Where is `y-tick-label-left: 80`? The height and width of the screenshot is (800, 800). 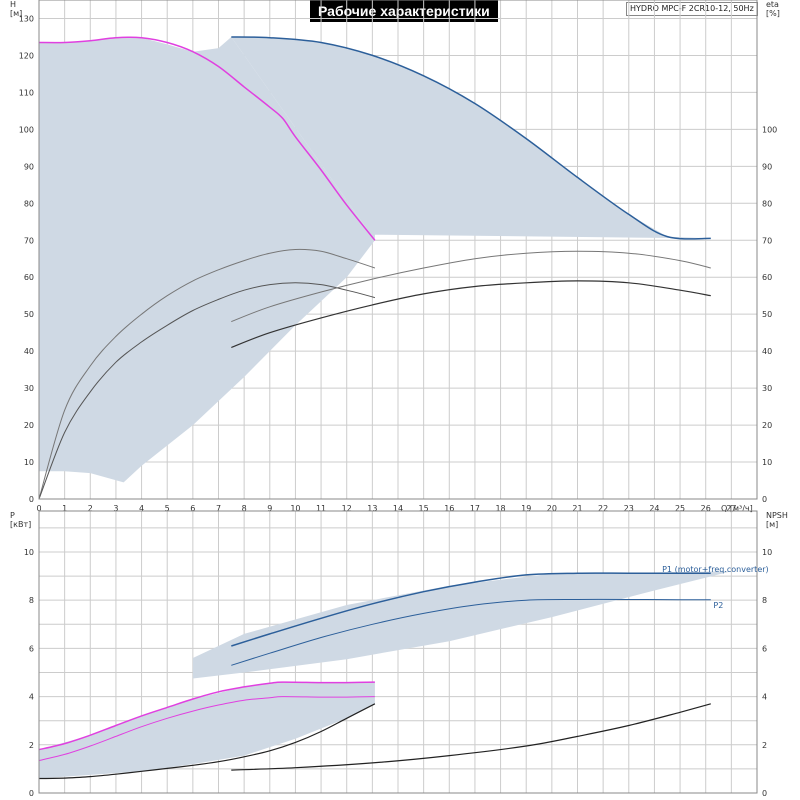 y-tick-label-left: 80 is located at coordinates (29, 203).